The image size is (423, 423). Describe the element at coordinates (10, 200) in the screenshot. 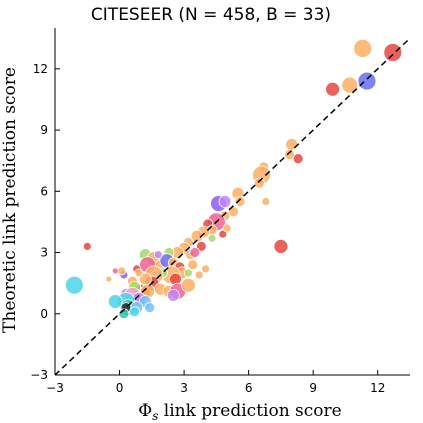

I see `y-axis-label: Theoretic link prediction score` at that location.